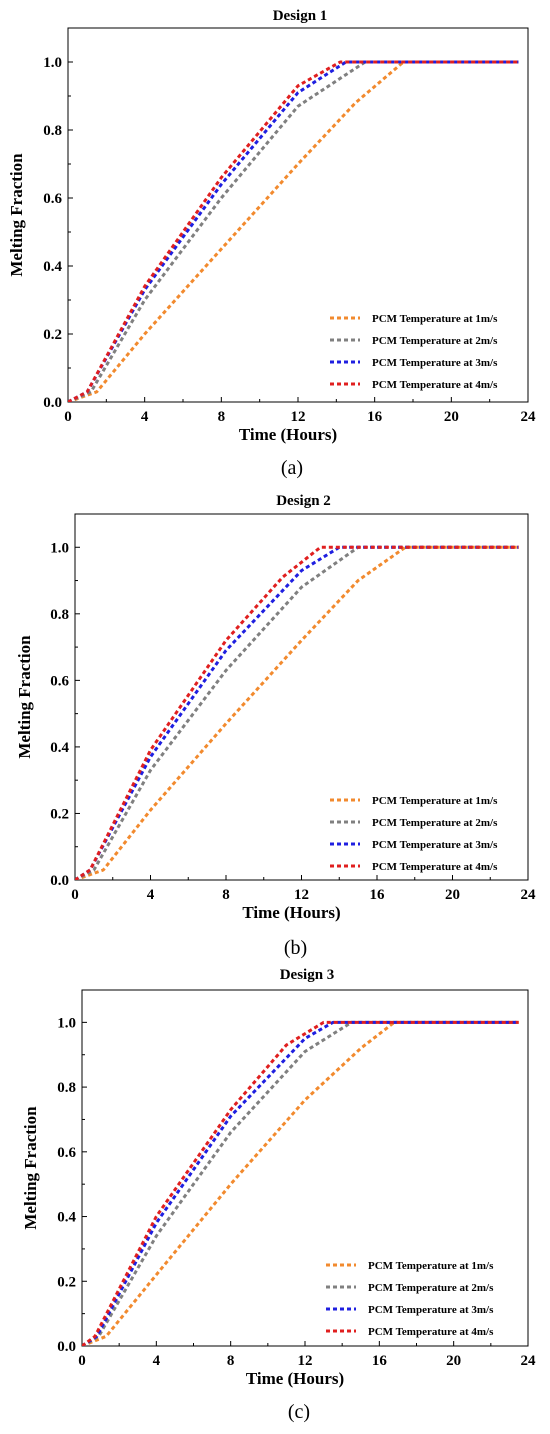 This screenshot has width=550, height=1434. What do you see at coordinates (303, 501) in the screenshot?
I see `chart-title: Design 2` at bounding box center [303, 501].